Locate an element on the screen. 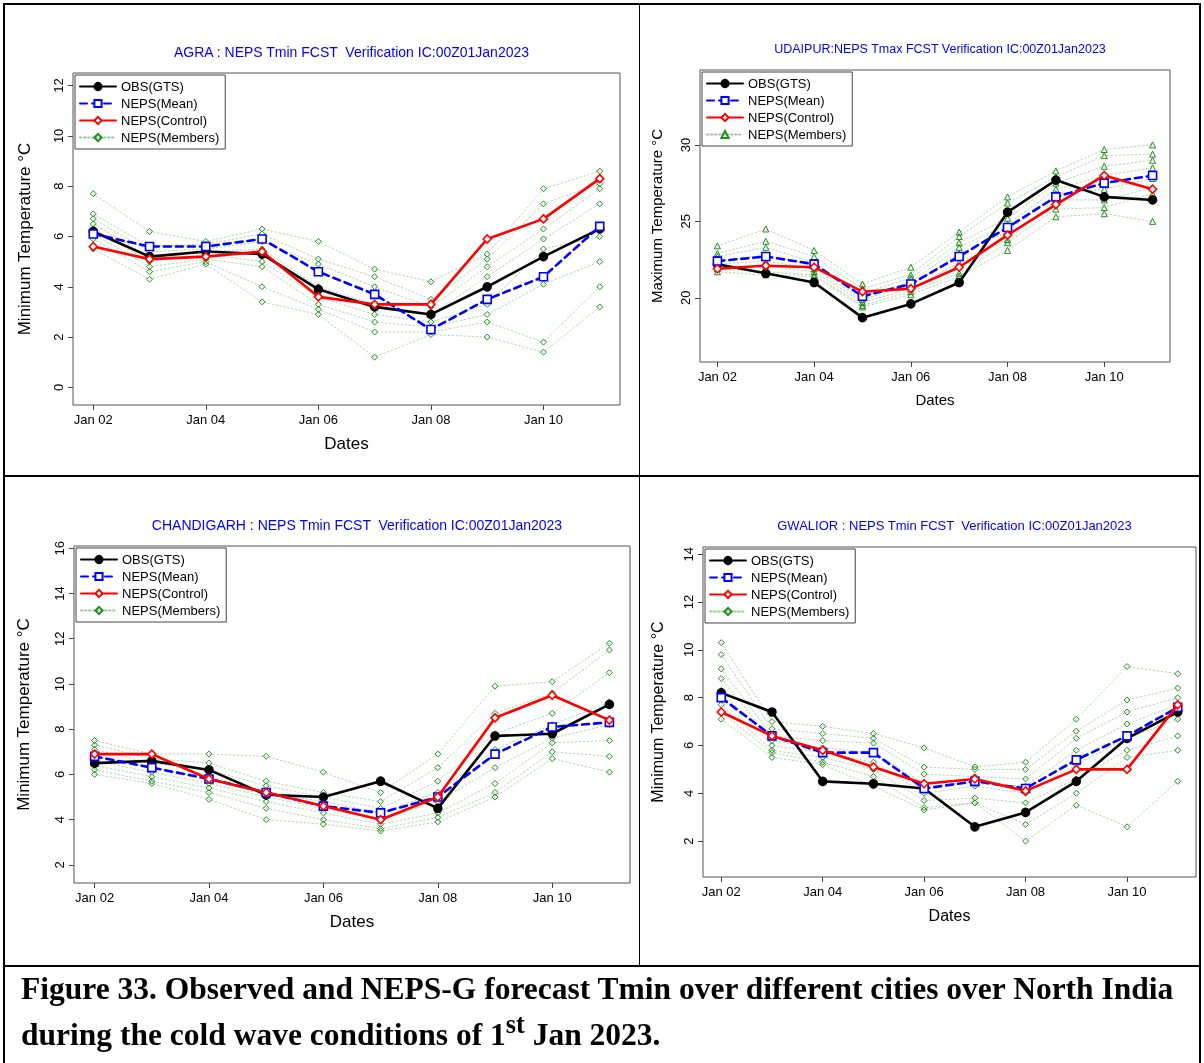  chart-title: AGRA : NEPS Tmin FCST Verification IC:00Z01Jan2023 is located at coordinates (351, 52).